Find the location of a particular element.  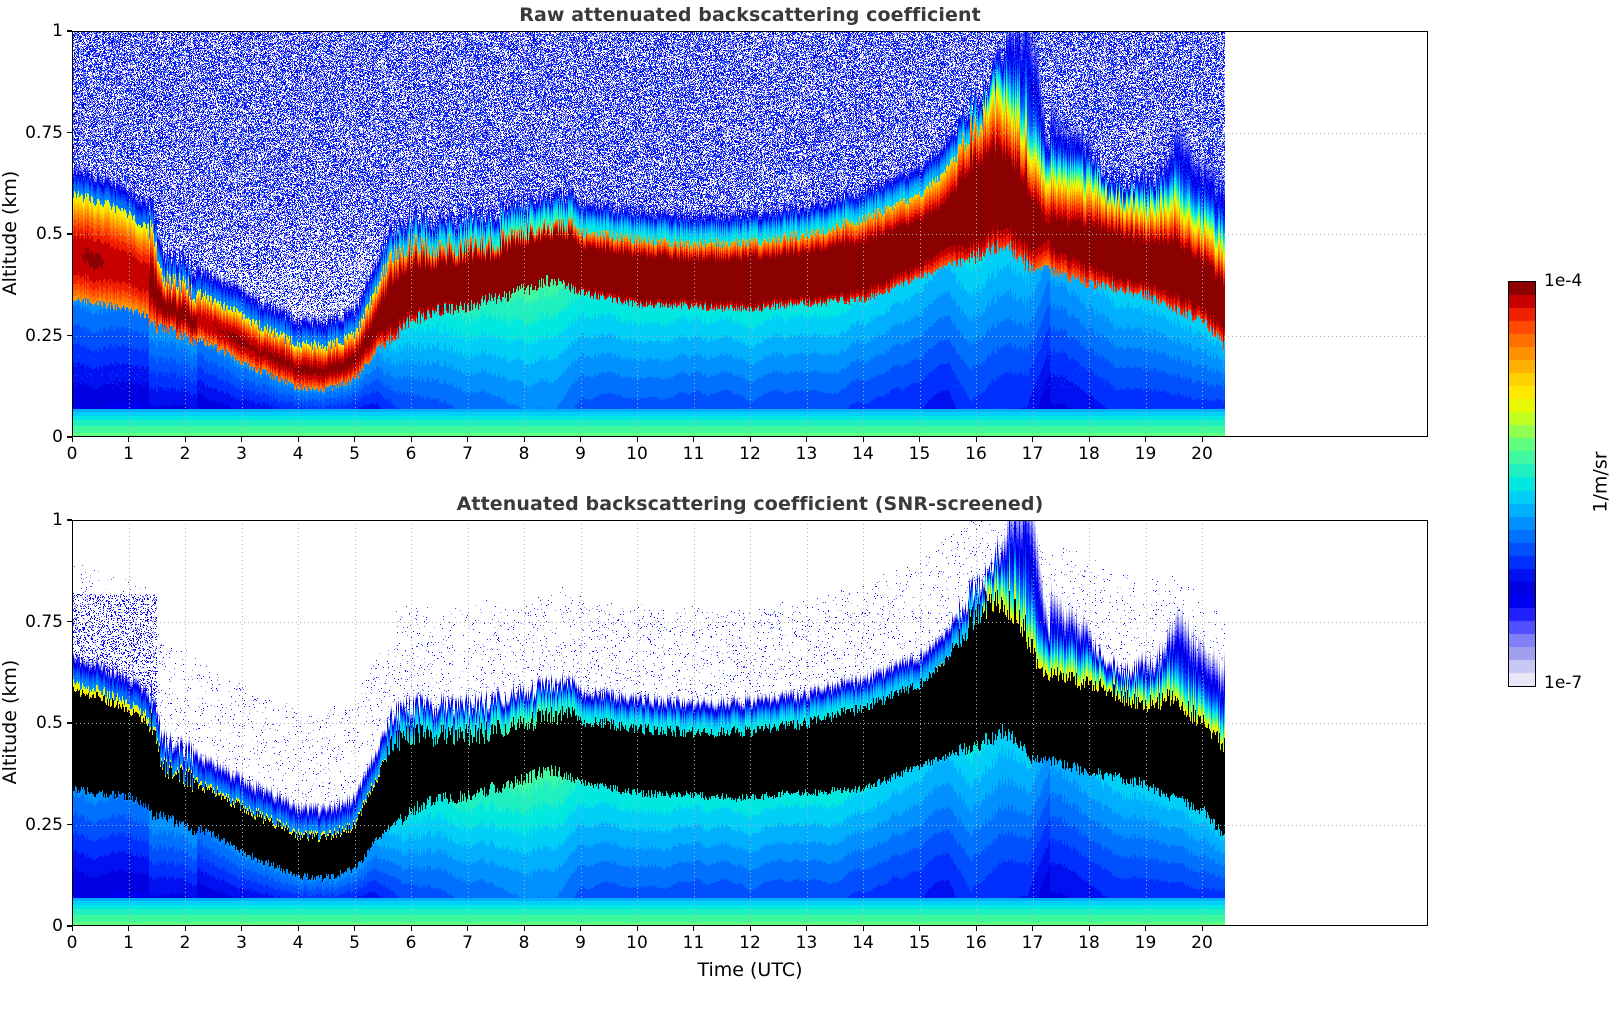

x-tick-label: 4 is located at coordinates (298, 943).